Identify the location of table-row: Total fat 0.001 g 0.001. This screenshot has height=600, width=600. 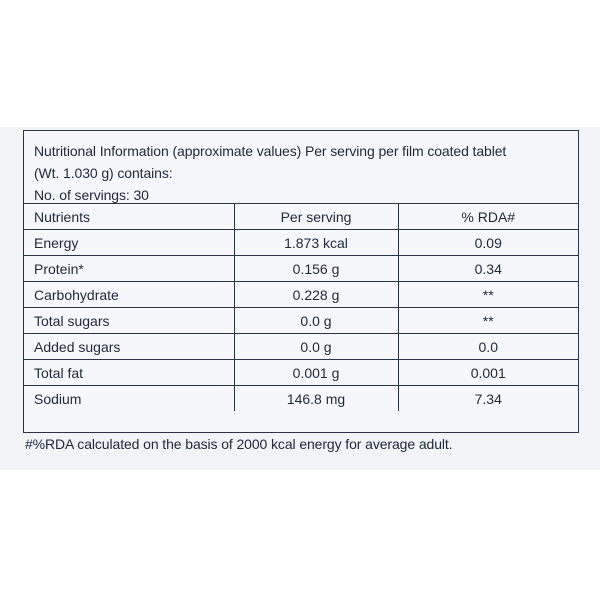
(301, 372).